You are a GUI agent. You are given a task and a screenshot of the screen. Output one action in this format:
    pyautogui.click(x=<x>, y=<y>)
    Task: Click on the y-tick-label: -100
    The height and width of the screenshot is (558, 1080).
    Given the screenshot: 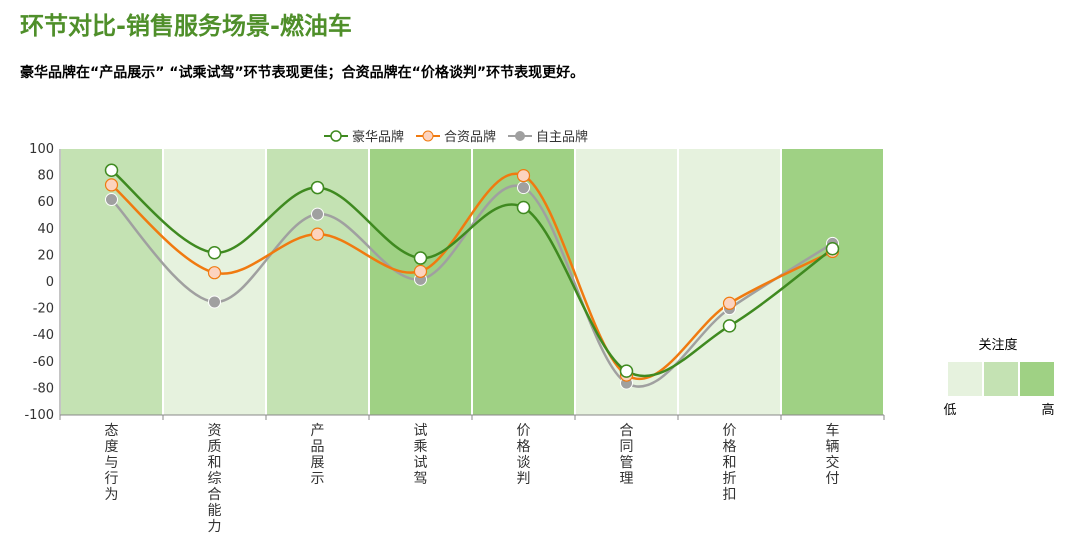 What is the action you would take?
    pyautogui.click(x=39, y=415)
    